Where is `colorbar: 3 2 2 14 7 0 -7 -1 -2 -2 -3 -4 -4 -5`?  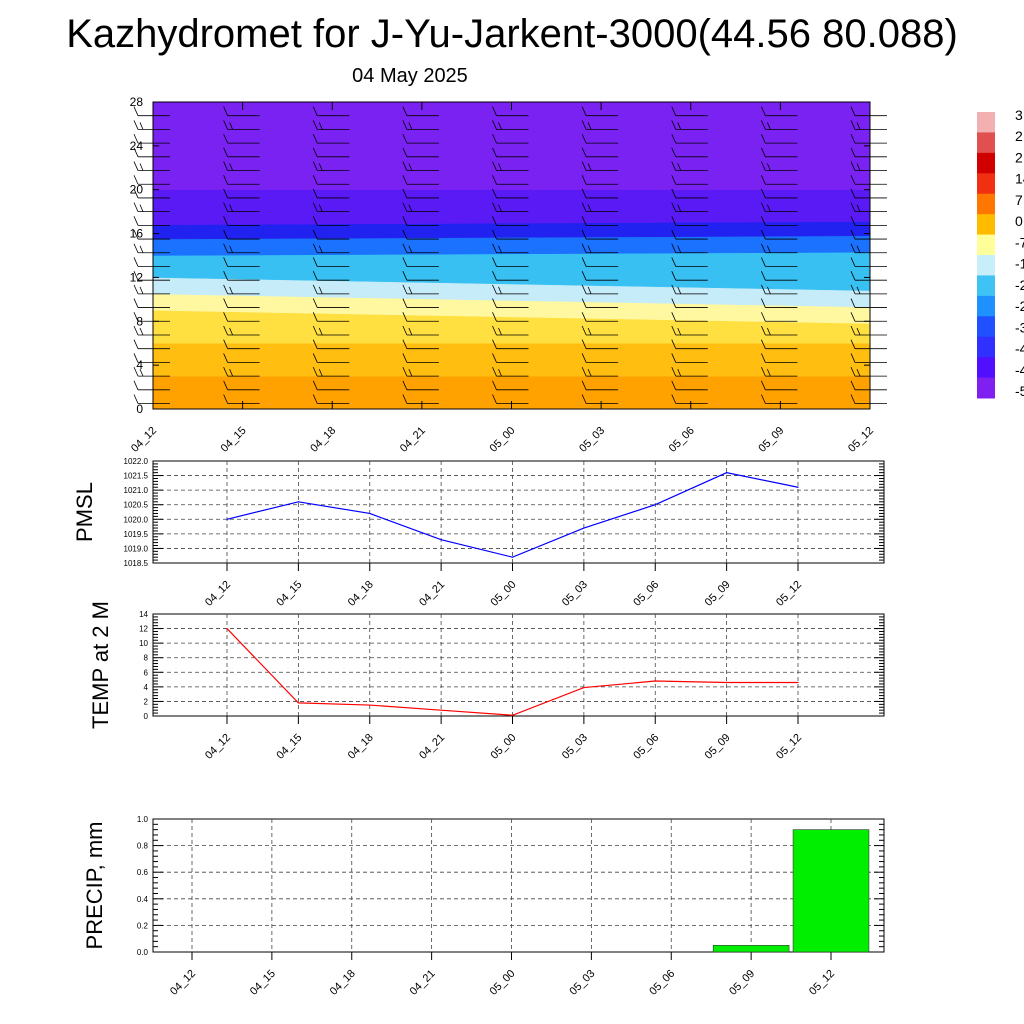 colorbar: 3 2 2 14 7 0 -7 -1 -2 -2 -3 -4 -4 -5 is located at coordinates (1000, 253).